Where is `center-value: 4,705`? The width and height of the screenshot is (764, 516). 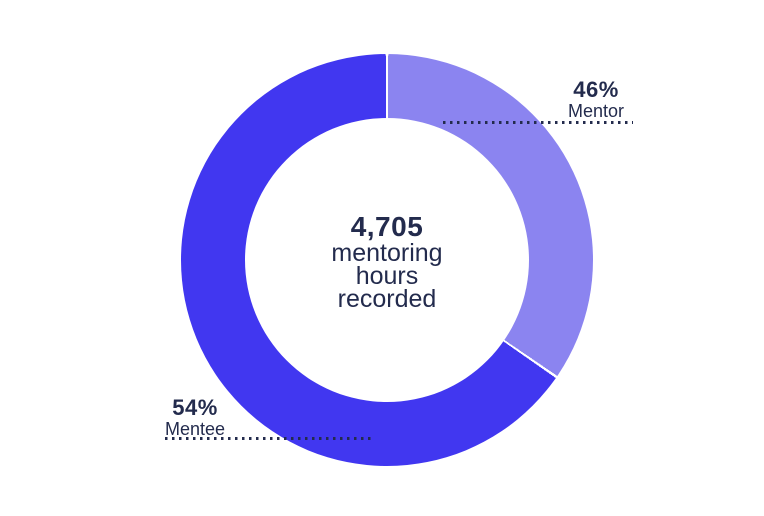 center-value: 4,705 is located at coordinates (387, 226).